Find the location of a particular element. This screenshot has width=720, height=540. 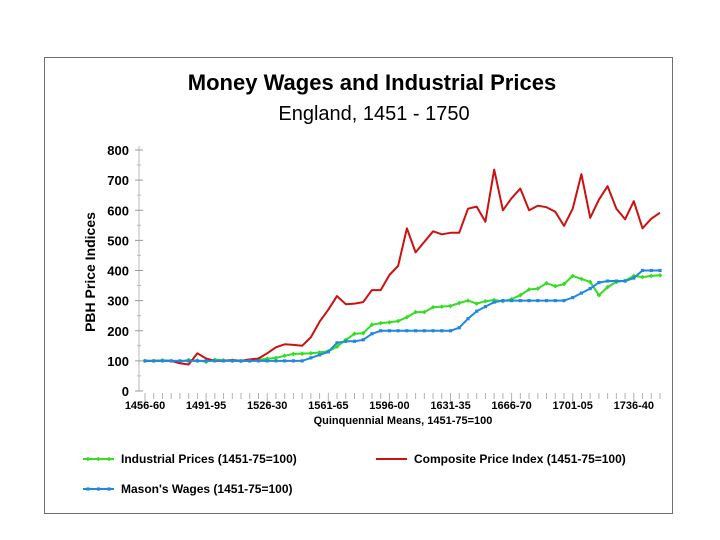

x-tick-label: 1736-40 is located at coordinates (634, 406).